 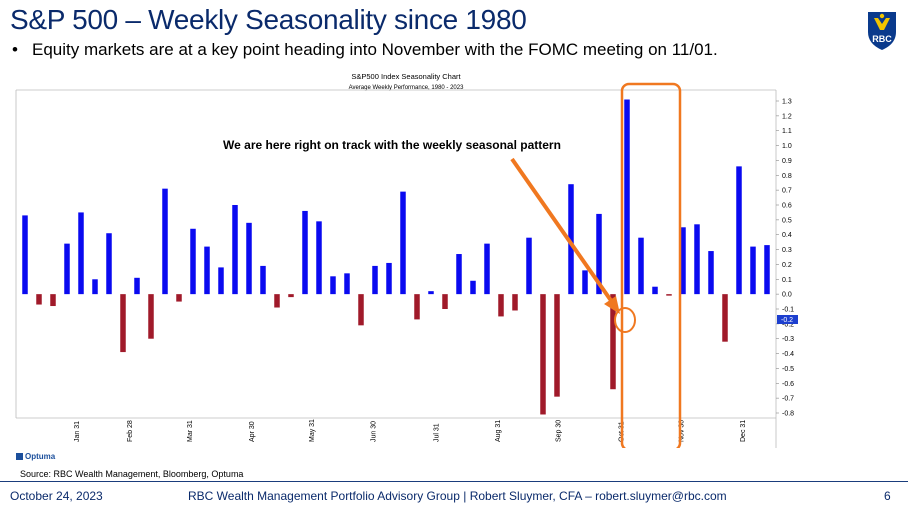 What do you see at coordinates (787, 295) in the screenshot?
I see `y-tick-label: 0.0` at bounding box center [787, 295].